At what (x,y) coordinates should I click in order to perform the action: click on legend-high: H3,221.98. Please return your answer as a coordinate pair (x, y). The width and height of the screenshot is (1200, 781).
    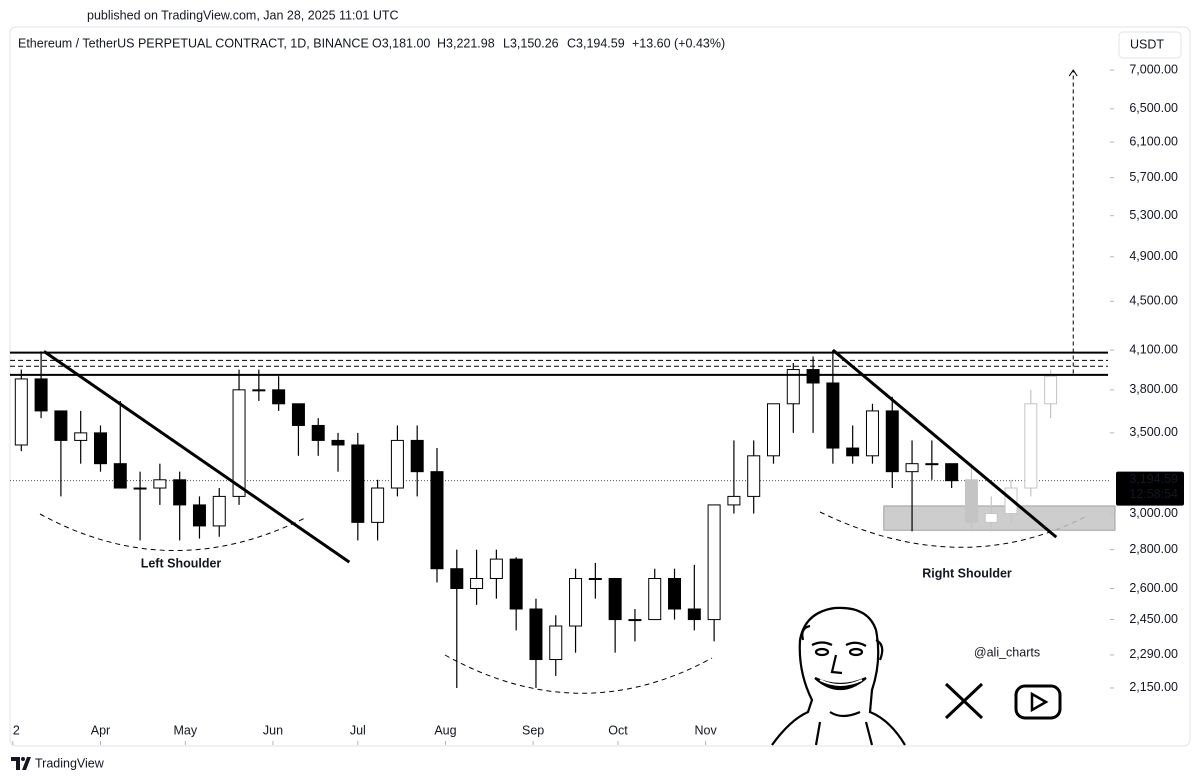
    Looking at the image, I should click on (466, 43).